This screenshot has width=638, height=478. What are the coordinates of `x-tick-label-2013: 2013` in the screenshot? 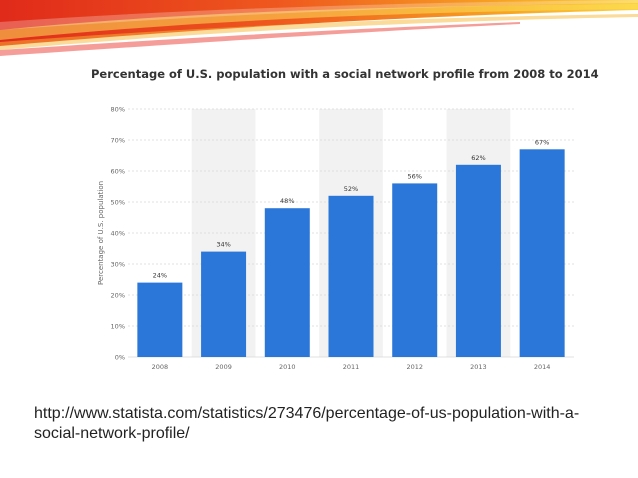 It's located at (478, 367).